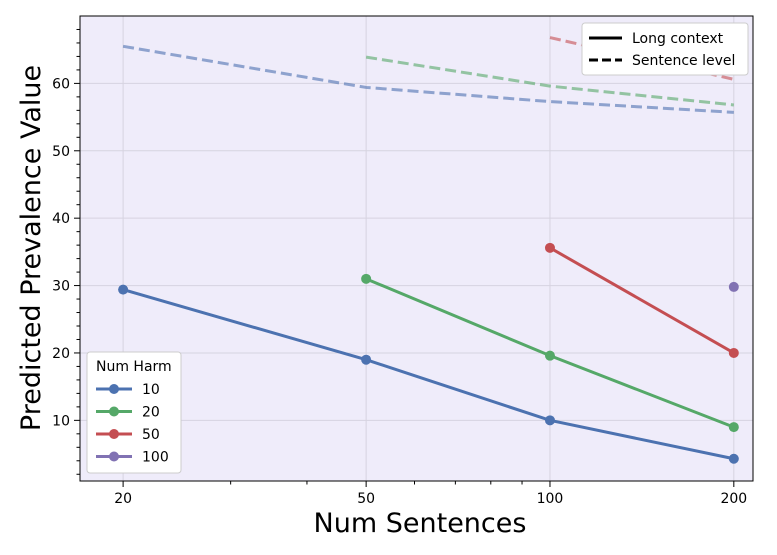 The height and width of the screenshot is (555, 777). What do you see at coordinates (61, 287) in the screenshot?
I see `y-tick-label: 30` at bounding box center [61, 287].